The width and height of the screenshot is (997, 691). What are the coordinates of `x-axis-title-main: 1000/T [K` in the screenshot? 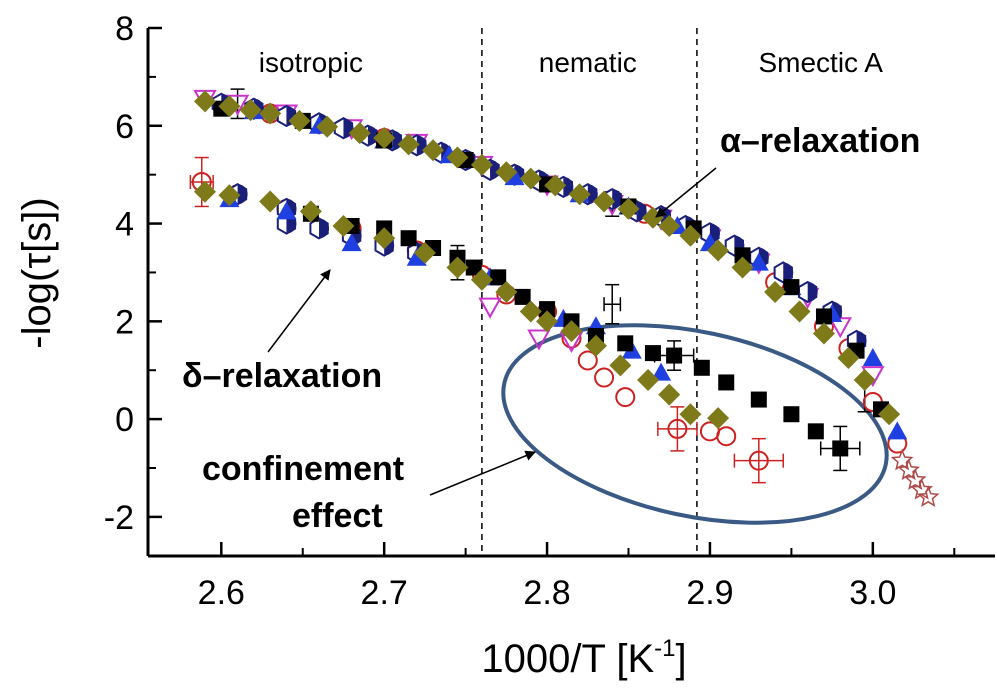 It's located at (567, 659).